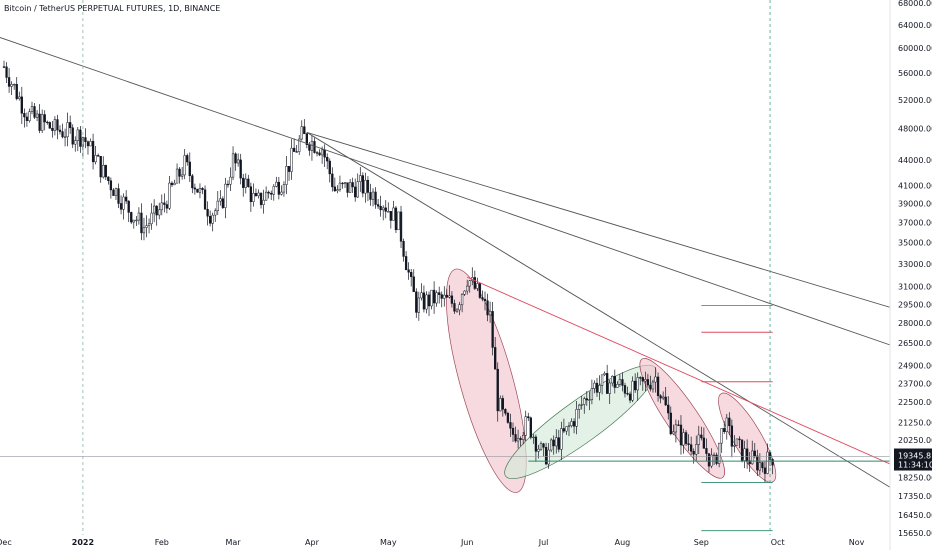 Image resolution: width=932 pixels, height=550 pixels. What do you see at coordinates (623, 542) in the screenshot?
I see `x-tick-label: Aug` at bounding box center [623, 542].